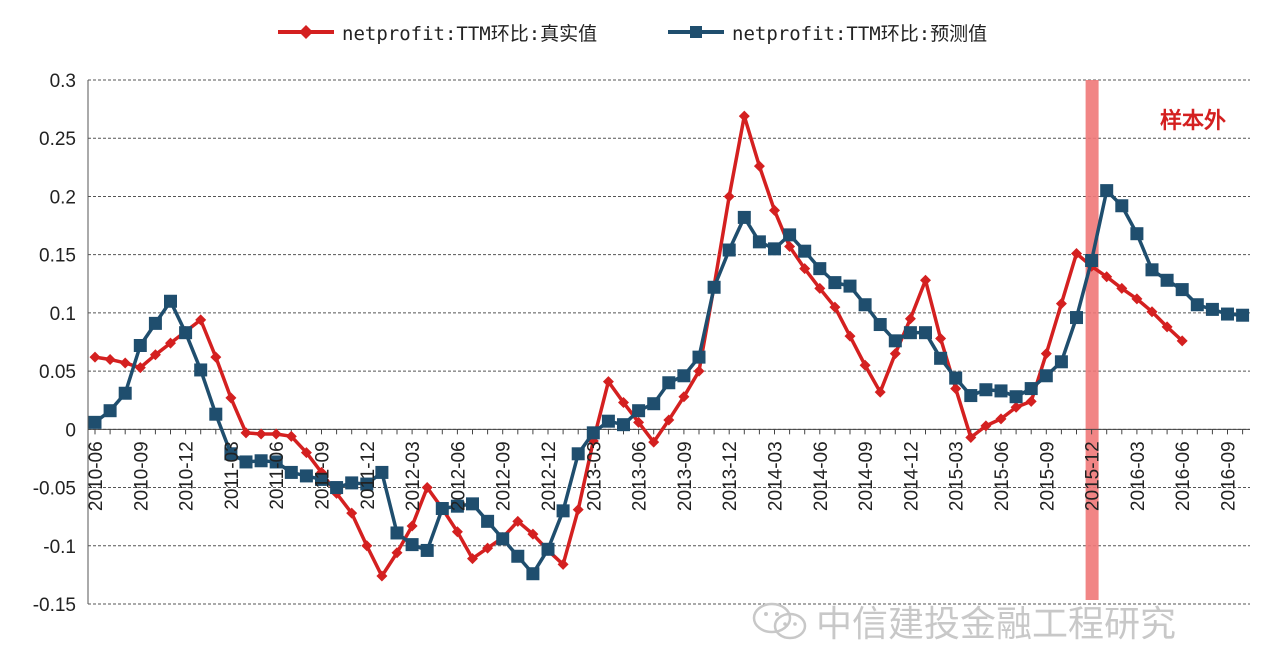 Image resolution: width=1275 pixels, height=648 pixels. I want to click on highlight-band, so click(1092, 340).